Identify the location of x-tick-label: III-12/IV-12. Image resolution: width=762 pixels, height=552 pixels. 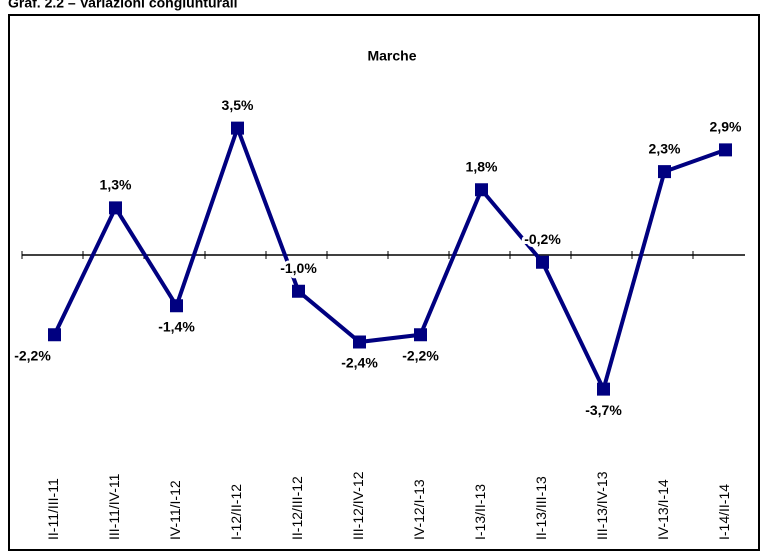
(358, 505).